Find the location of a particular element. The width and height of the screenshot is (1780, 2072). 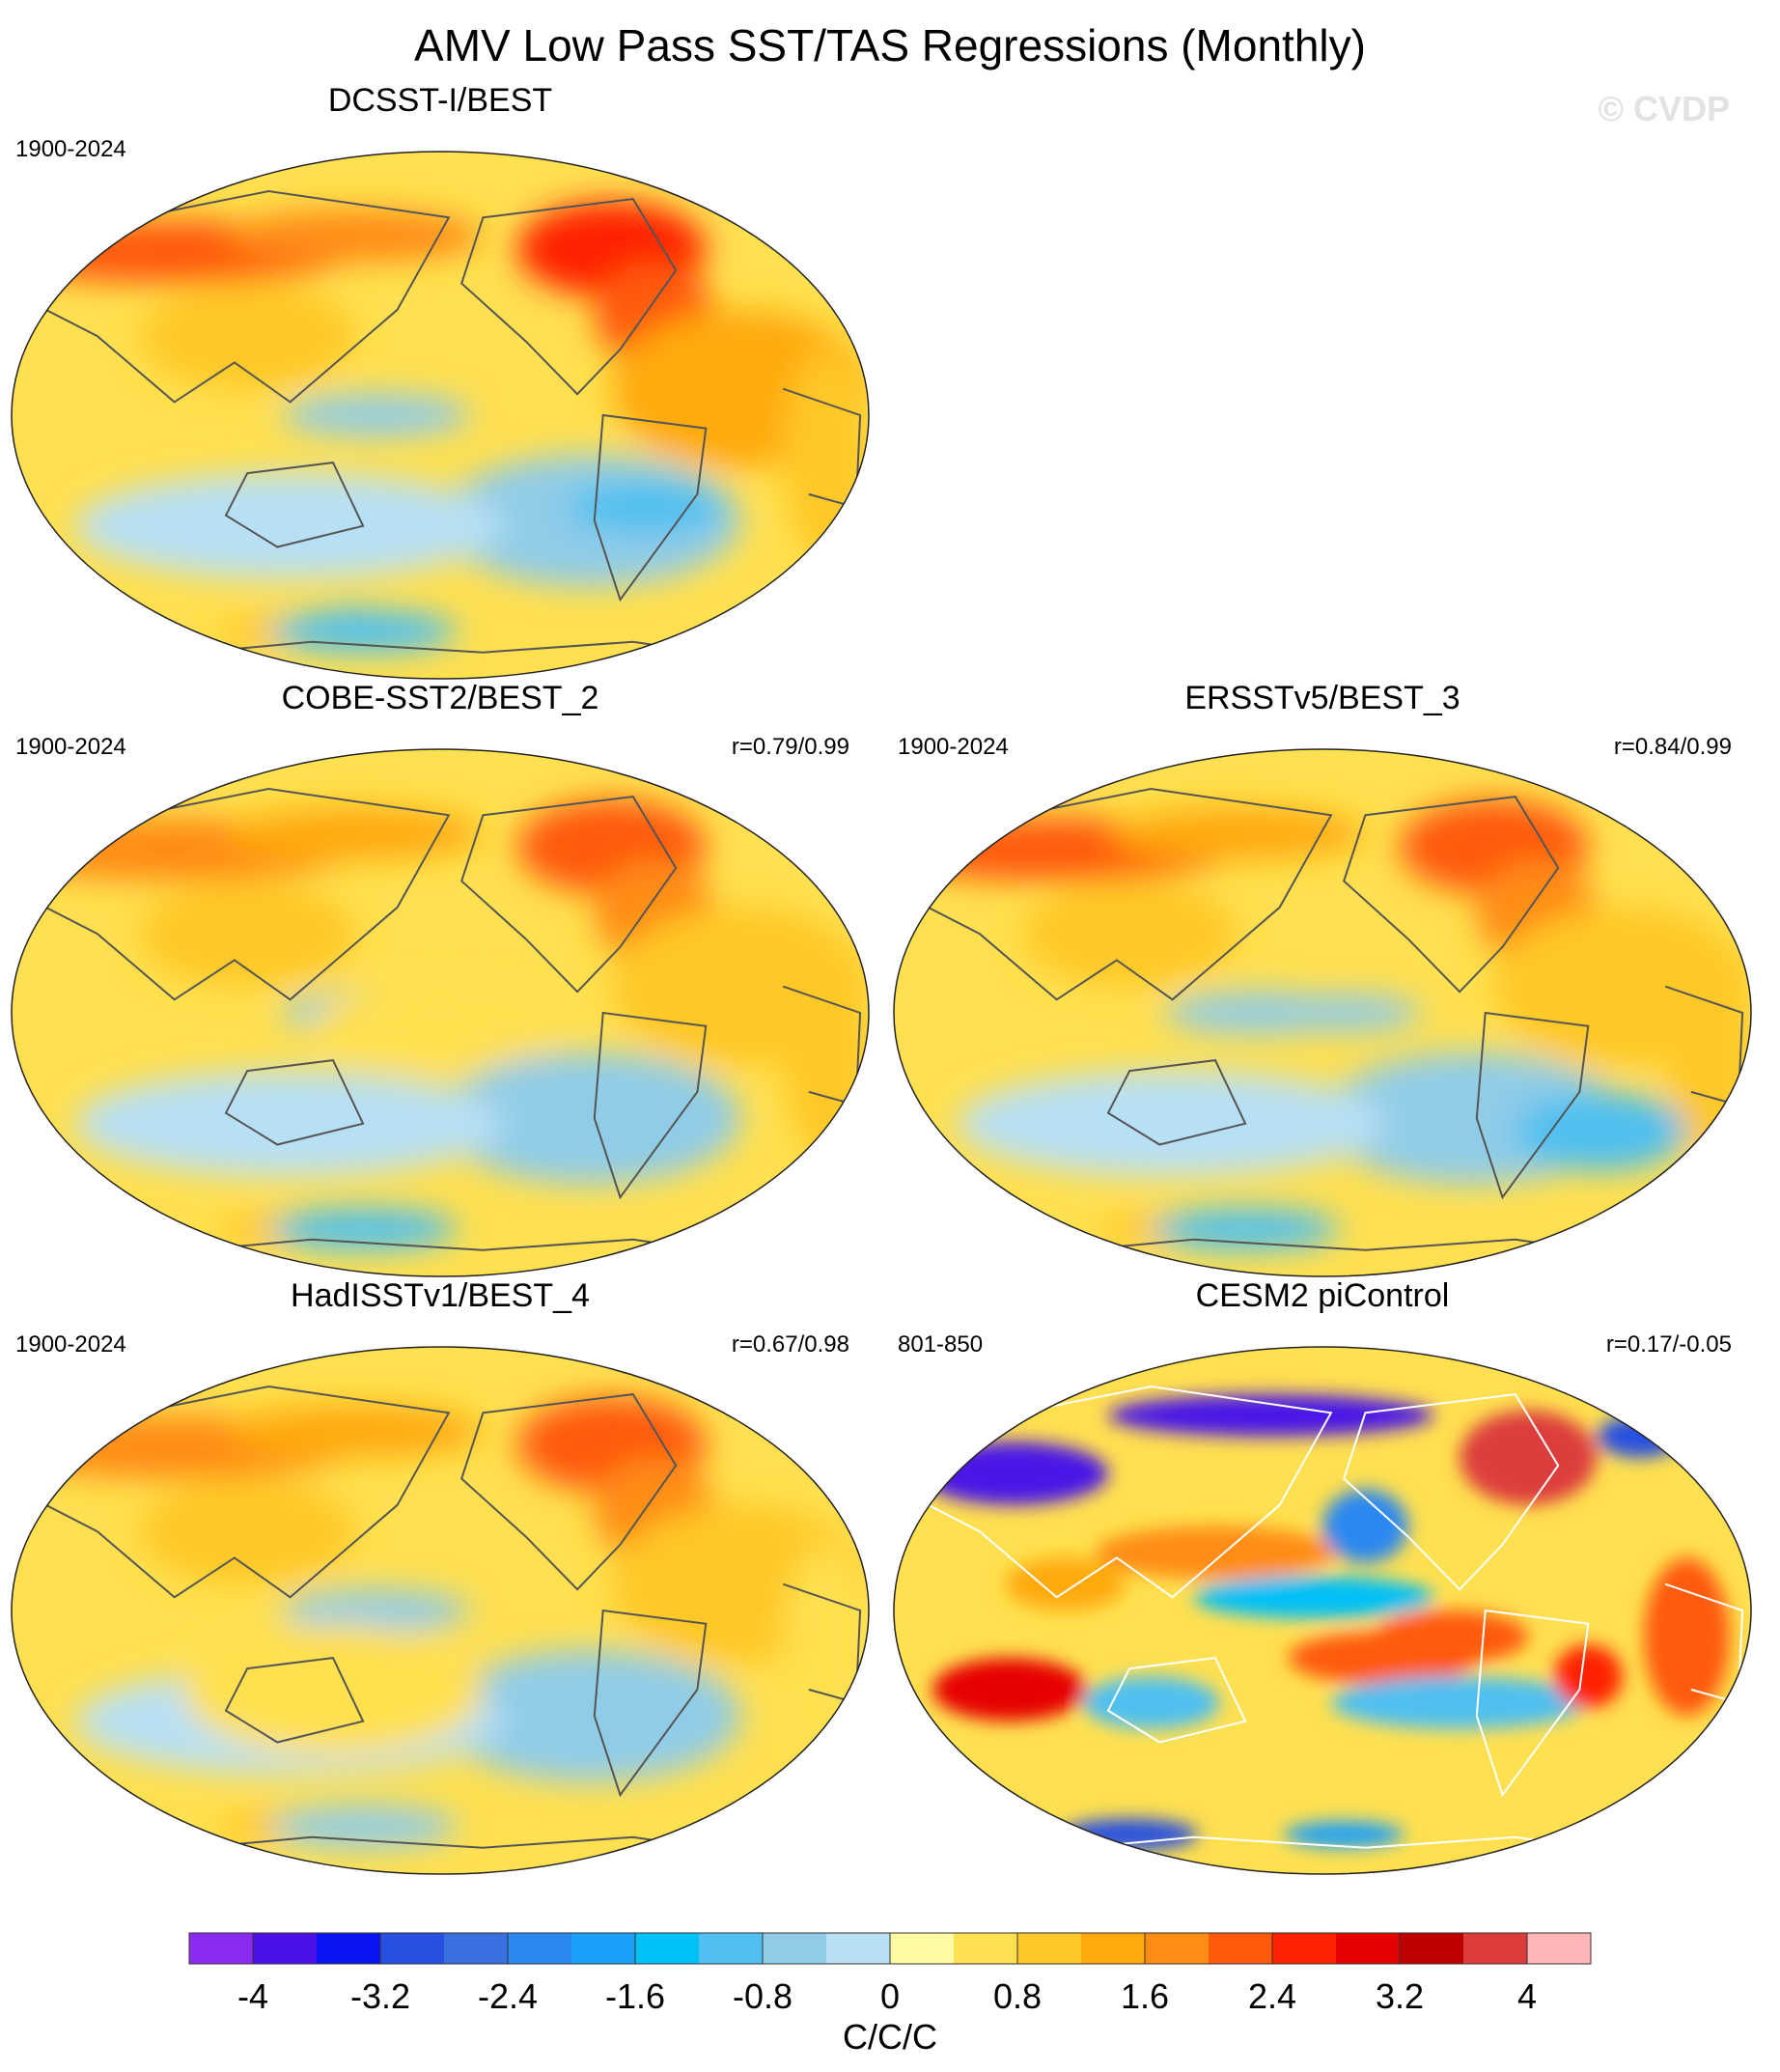

panel-correlation: r=0.67/0.98 is located at coordinates (790, 1345).